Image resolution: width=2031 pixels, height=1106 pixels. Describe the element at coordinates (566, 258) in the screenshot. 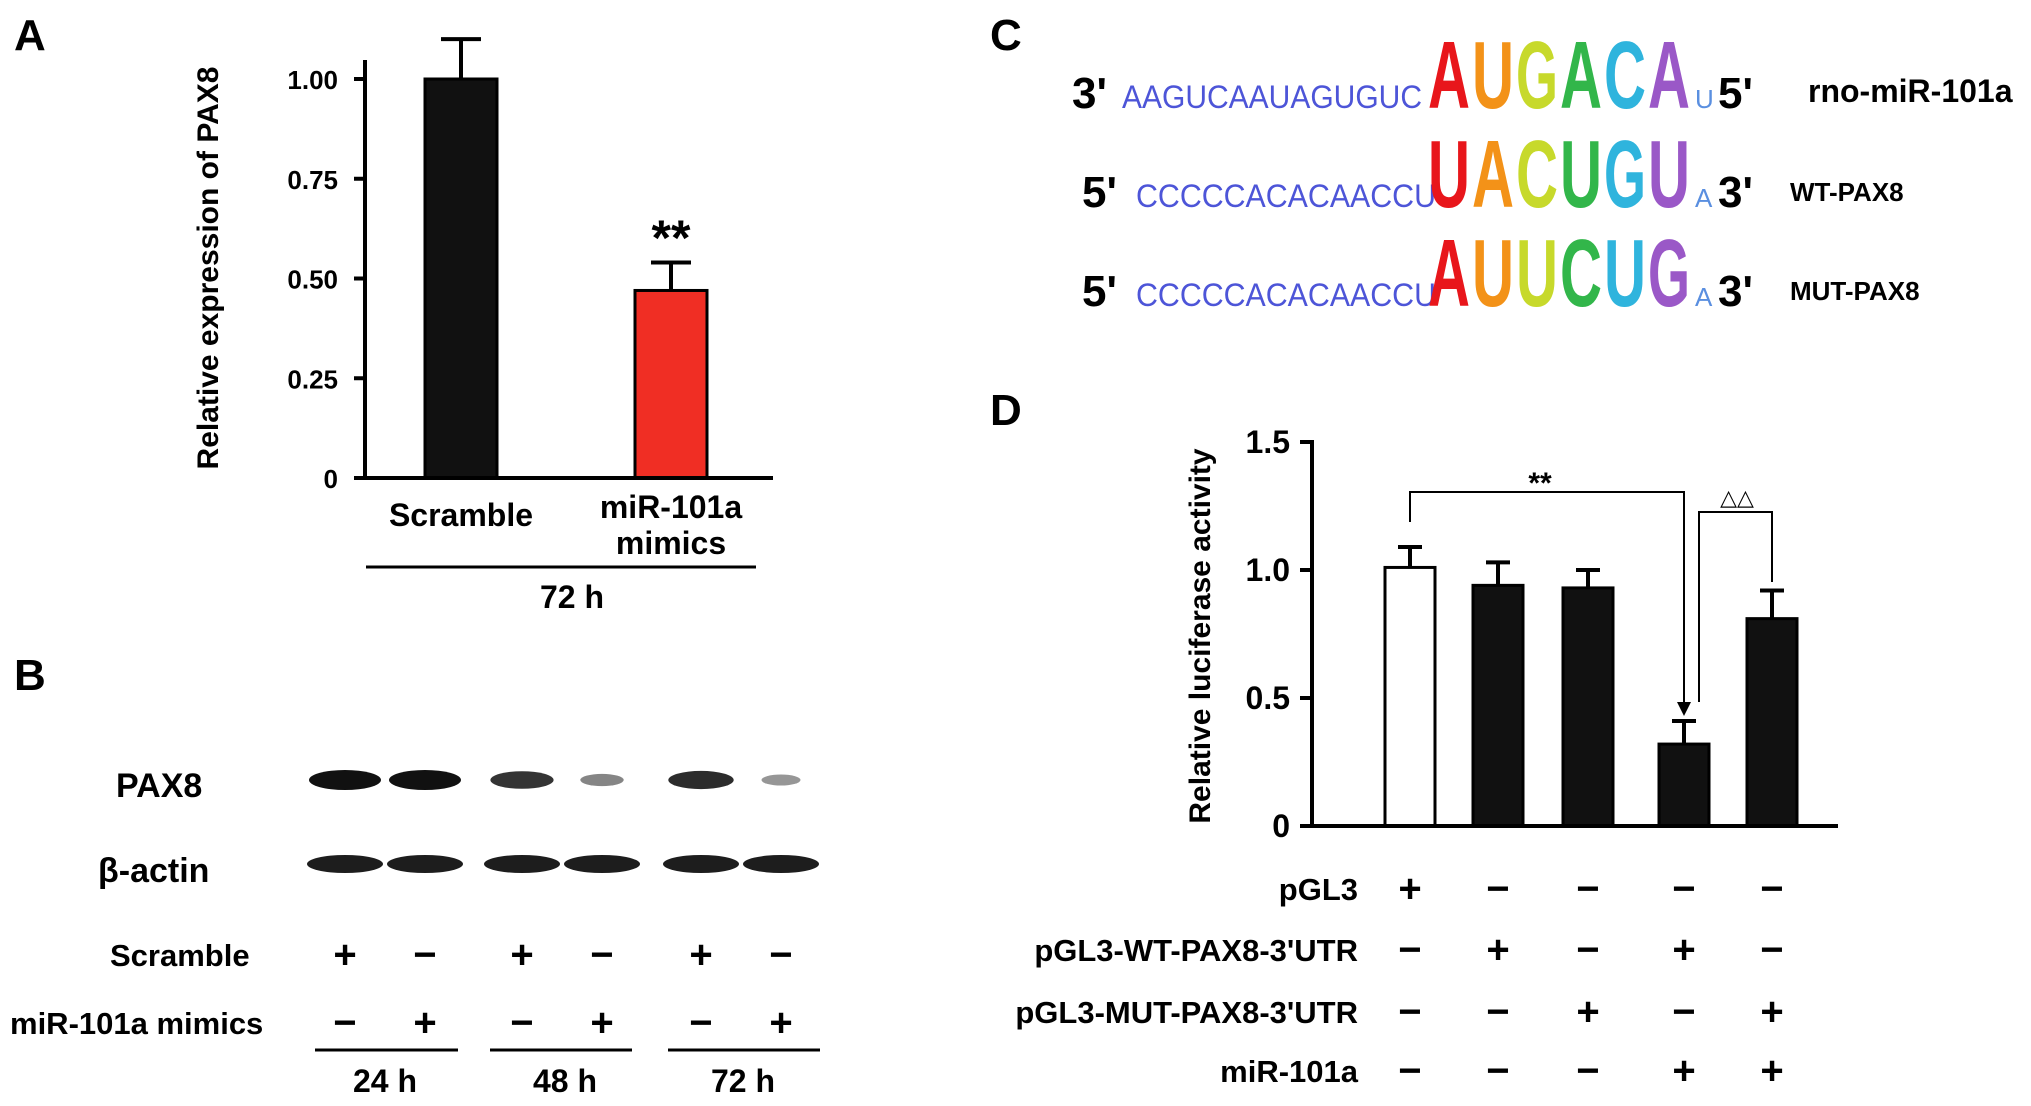

I see `panel-a-bars` at that location.